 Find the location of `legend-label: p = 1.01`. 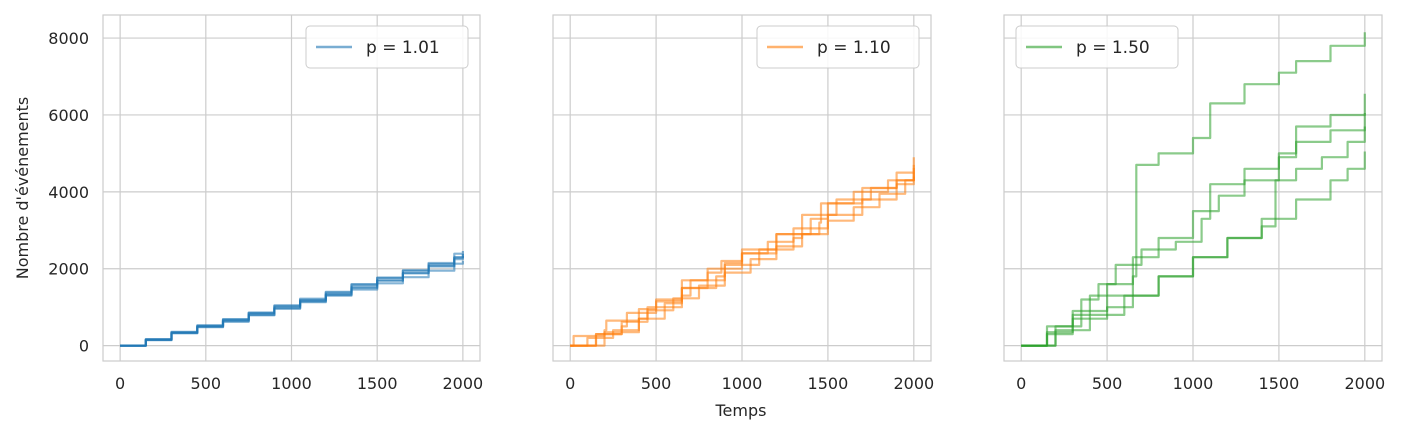

legend-label: p = 1.01 is located at coordinates (403, 48).